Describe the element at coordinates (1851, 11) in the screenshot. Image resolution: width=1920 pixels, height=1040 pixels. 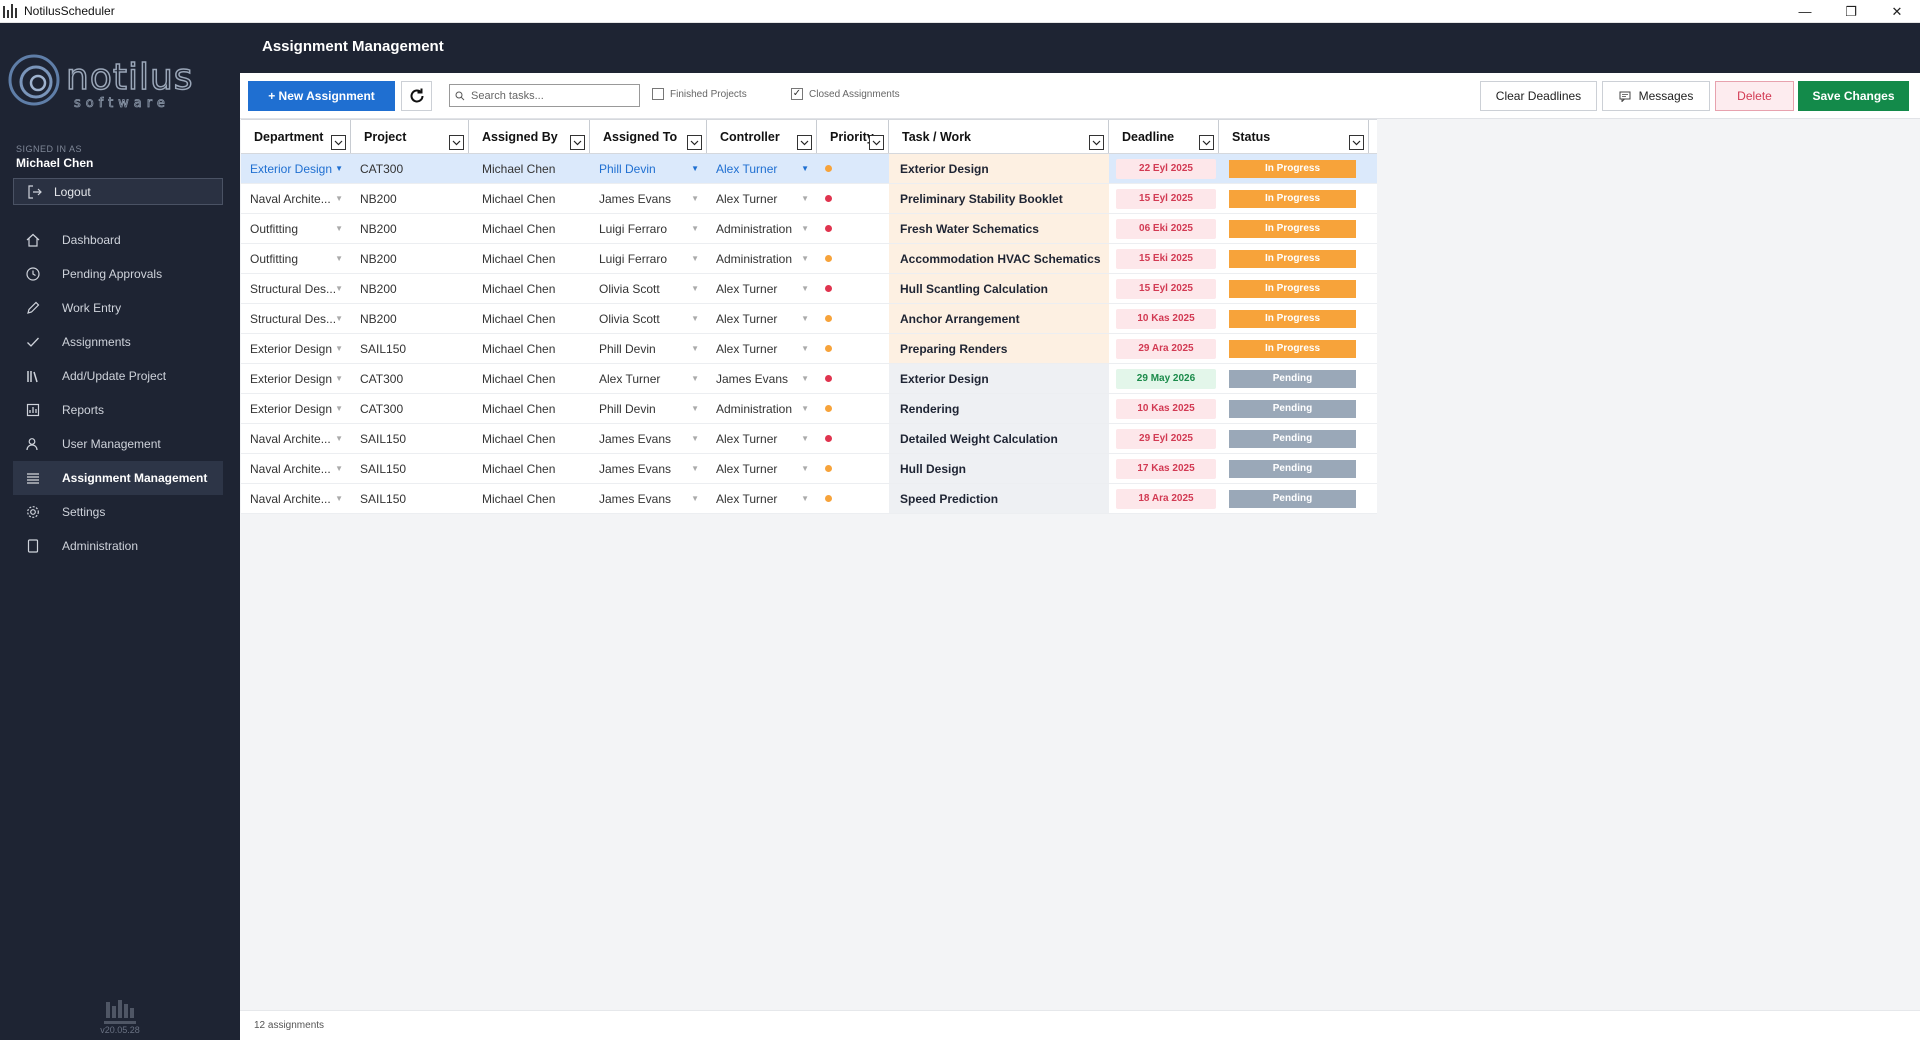
I see `restore-button: ❐` at that location.